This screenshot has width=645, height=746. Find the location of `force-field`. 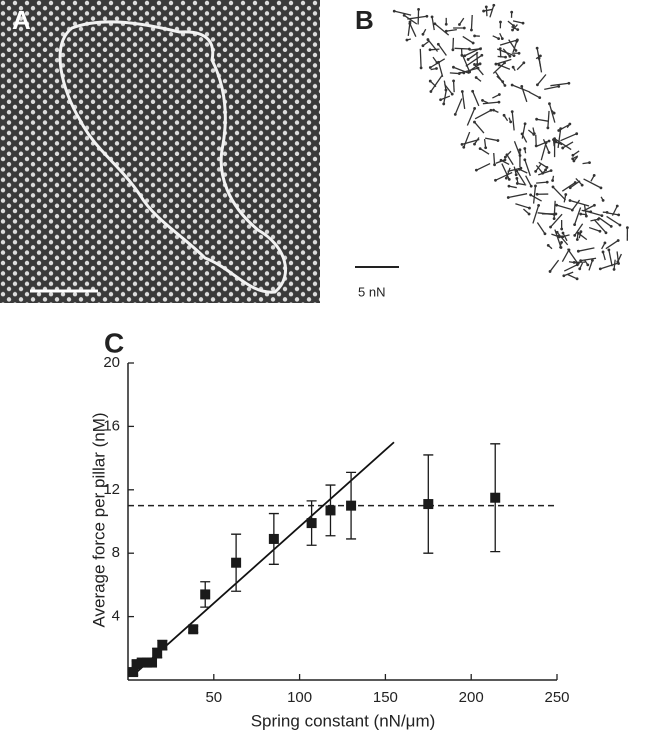

force-field is located at coordinates (511, 142).